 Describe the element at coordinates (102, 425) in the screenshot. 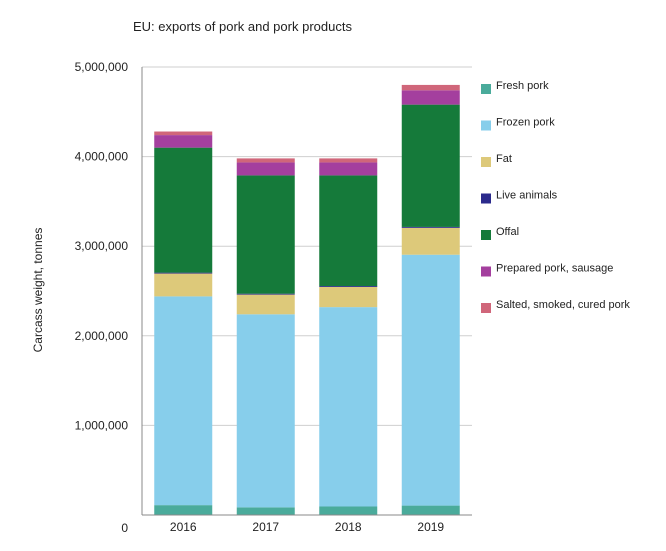

I see `y-tick-label: 1,000,000` at that location.